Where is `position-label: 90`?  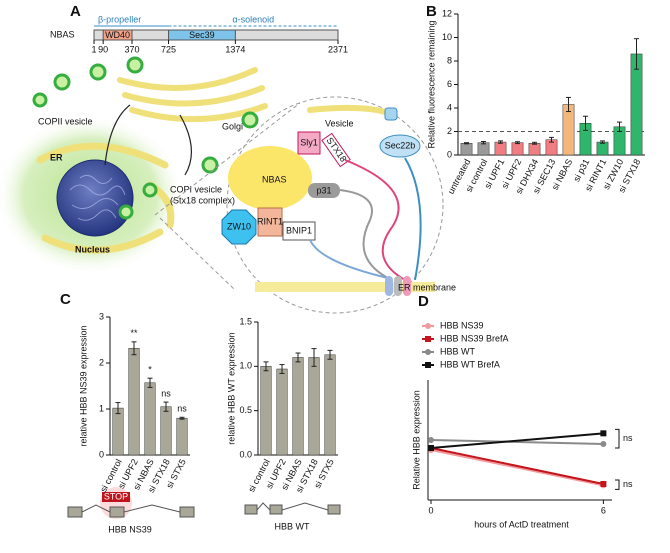
position-label: 90 is located at coordinates (103, 49).